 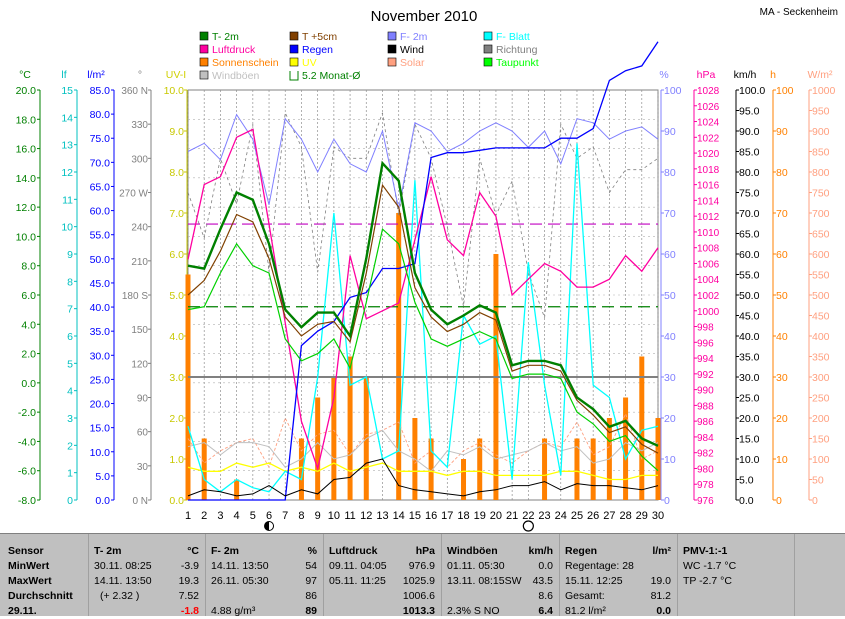 I want to click on axis-label-press: 1008, so click(x=708, y=249).